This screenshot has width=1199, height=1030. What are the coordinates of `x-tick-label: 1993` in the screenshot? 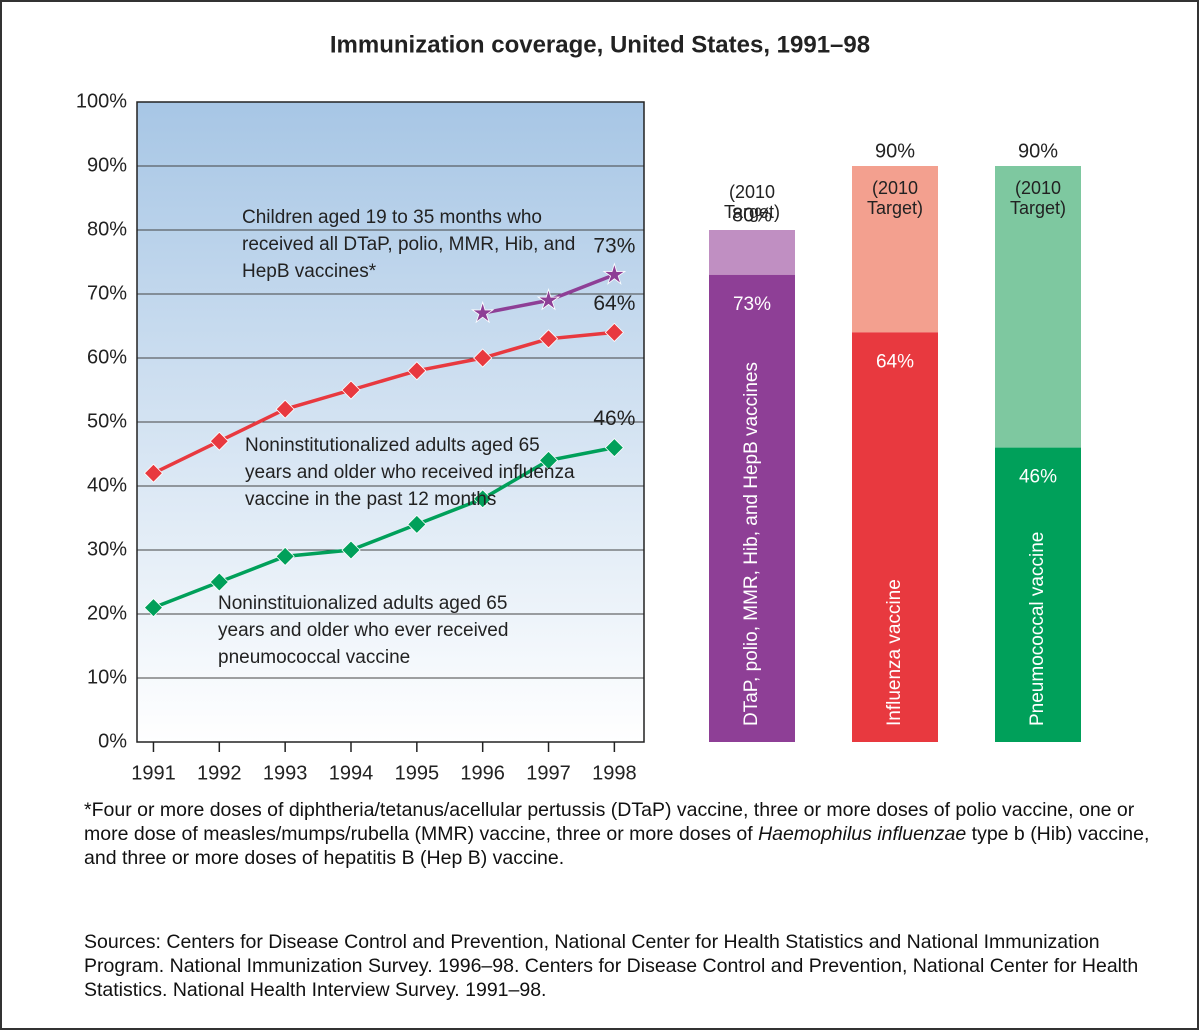 It's located at (285, 773).